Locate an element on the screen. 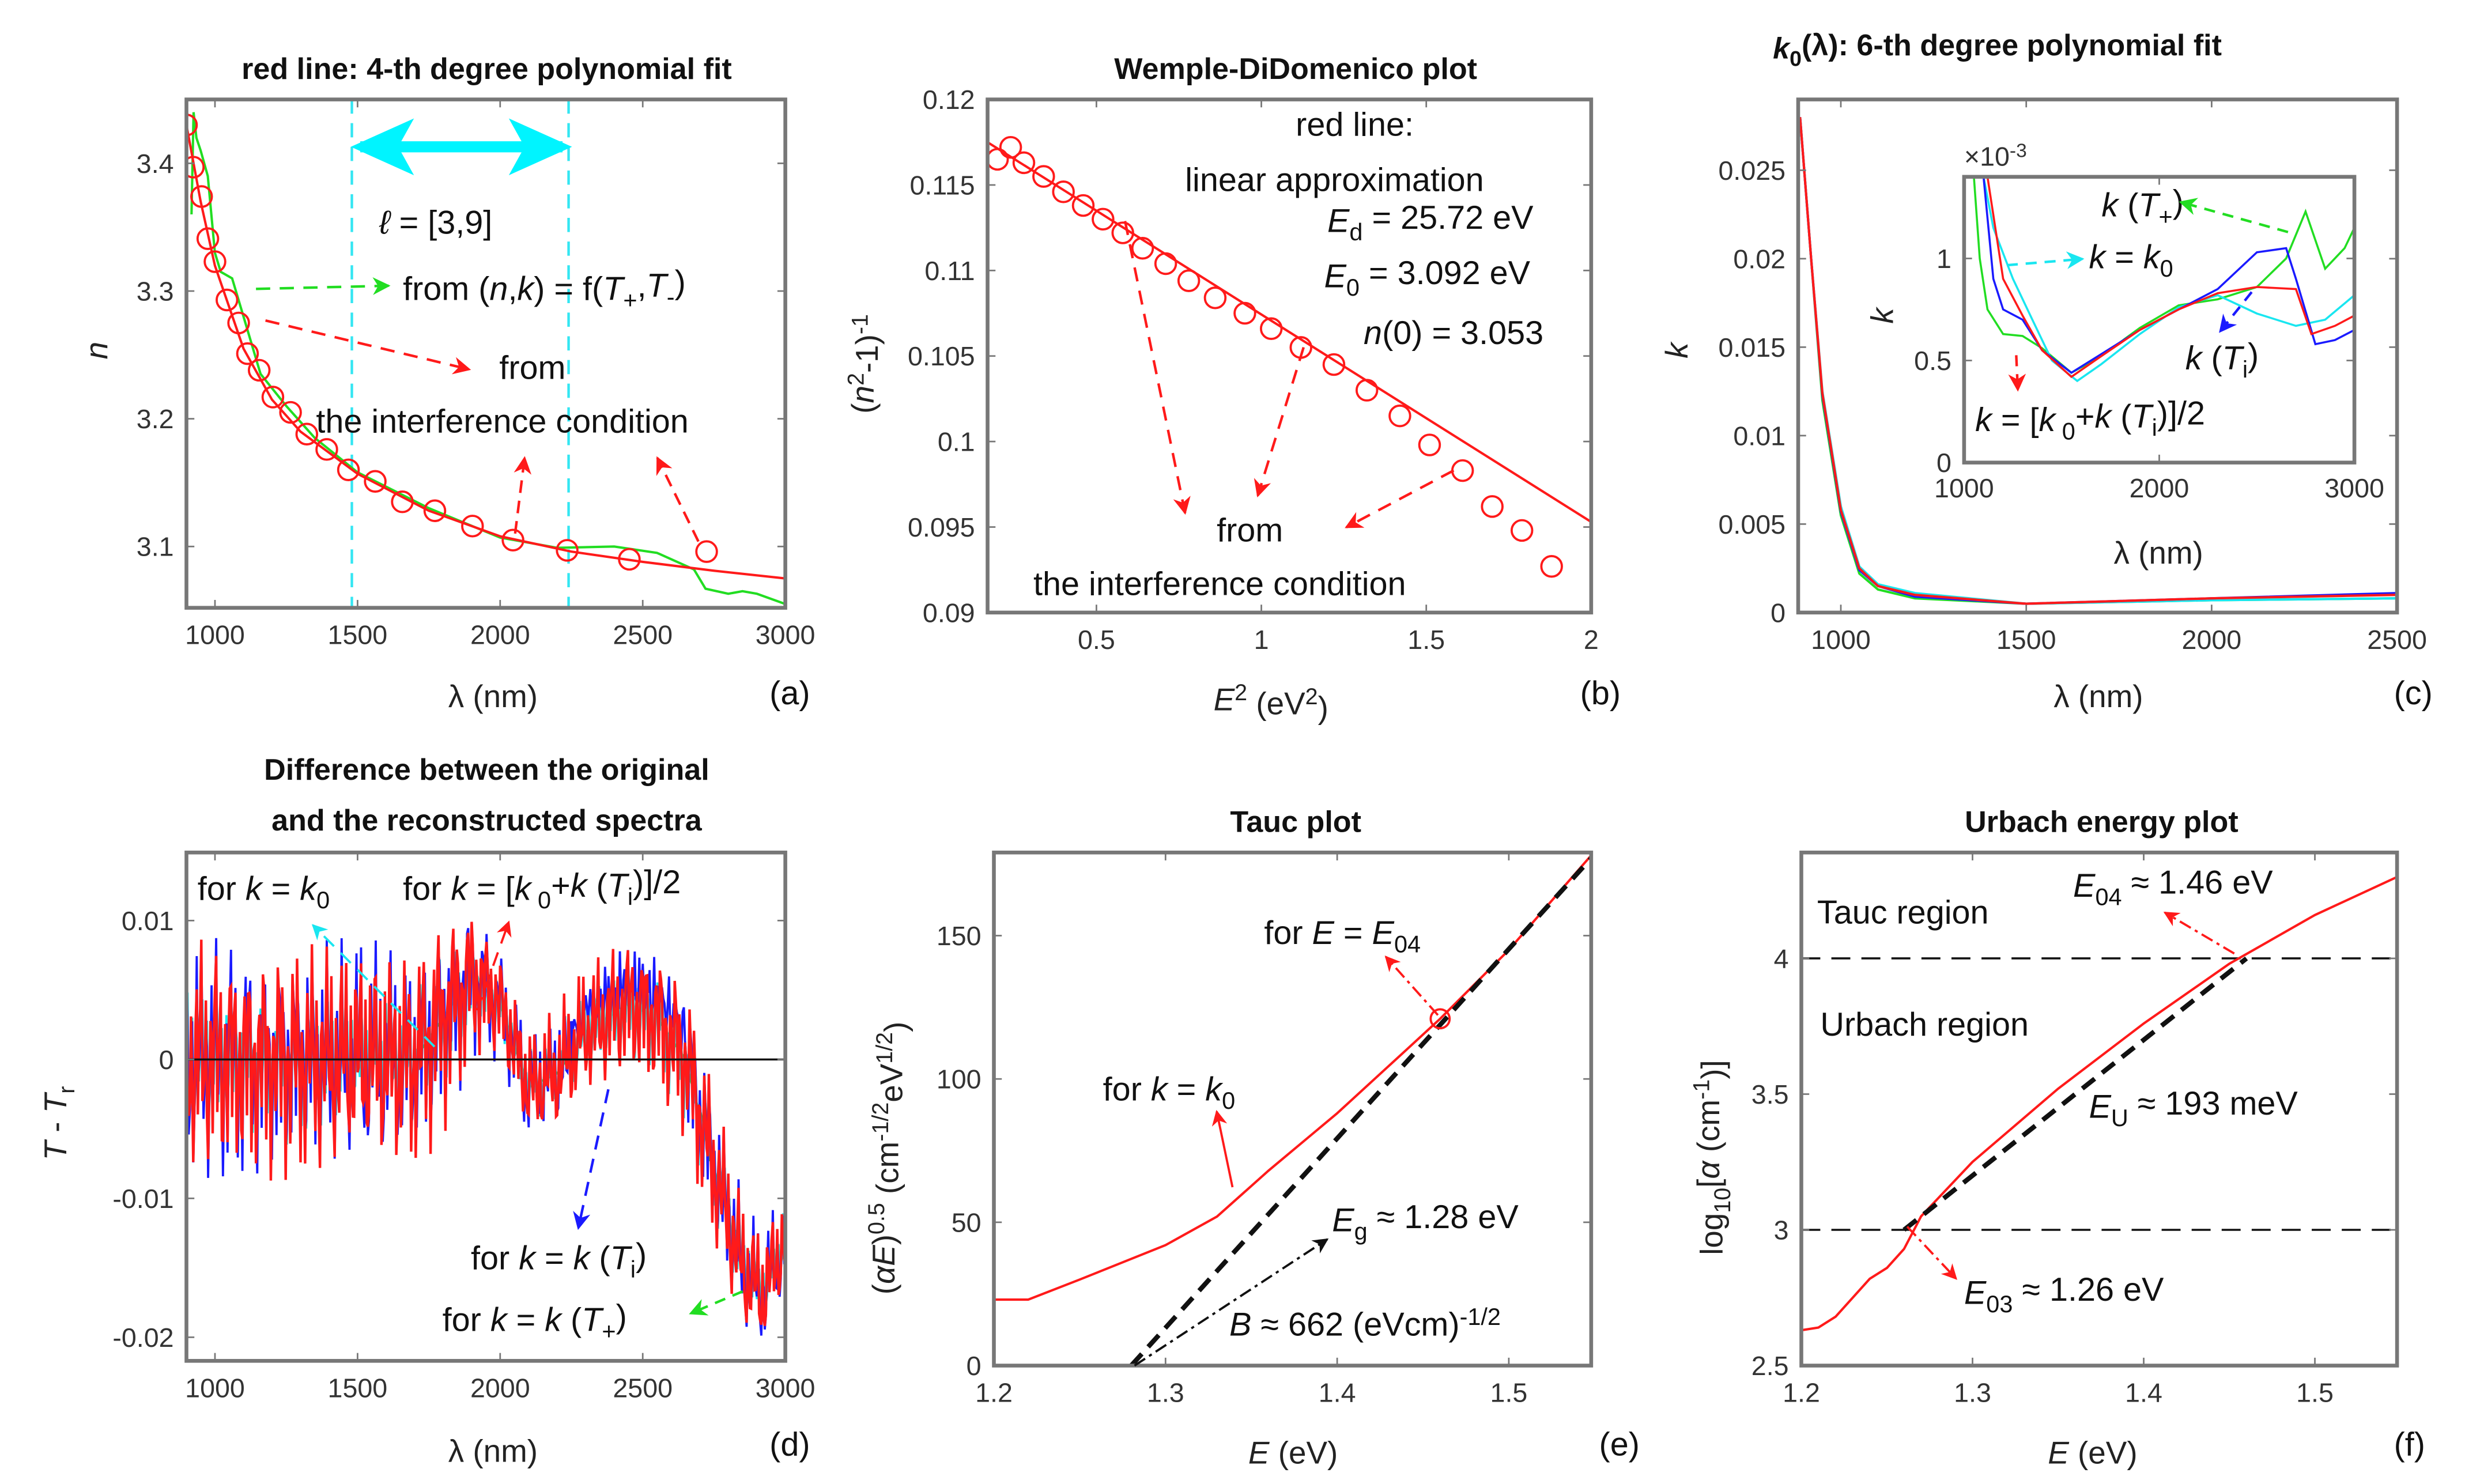 The height and width of the screenshot is (1484, 2465). text-segment: αE is located at coordinates (883, 1264).